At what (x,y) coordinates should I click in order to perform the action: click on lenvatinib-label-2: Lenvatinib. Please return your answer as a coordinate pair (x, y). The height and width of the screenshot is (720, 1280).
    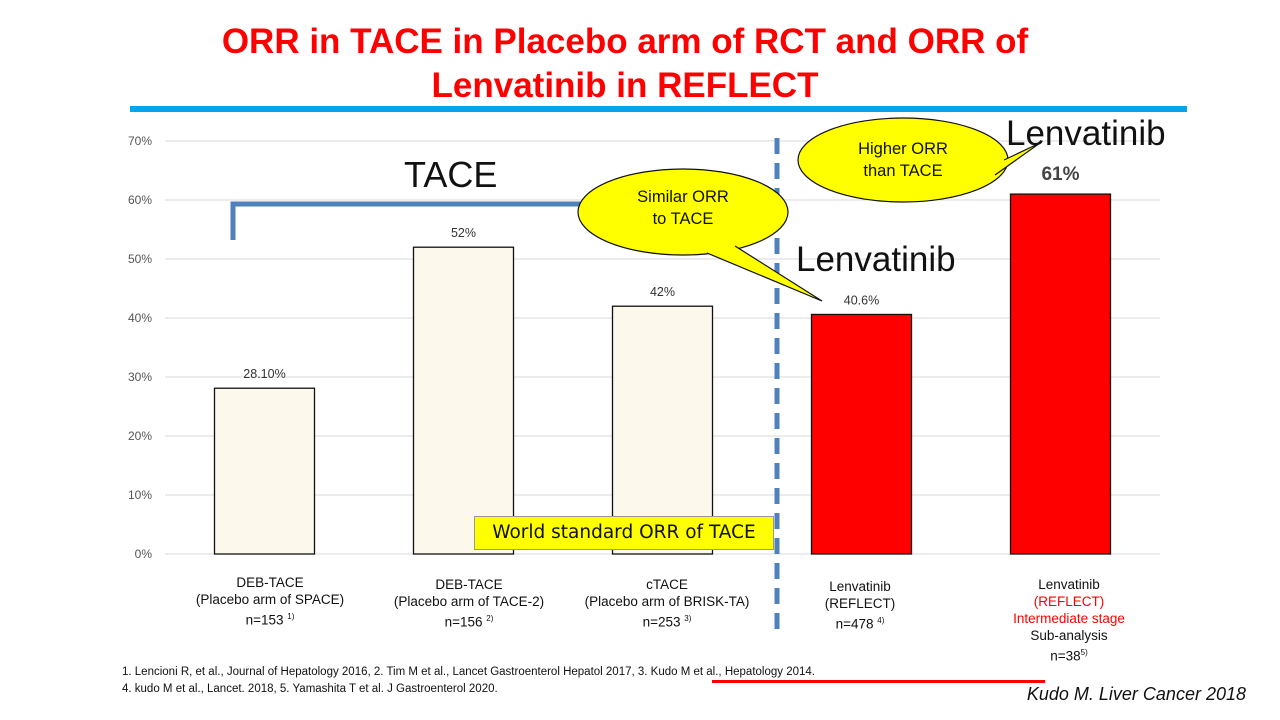
    Looking at the image, I should click on (1086, 133).